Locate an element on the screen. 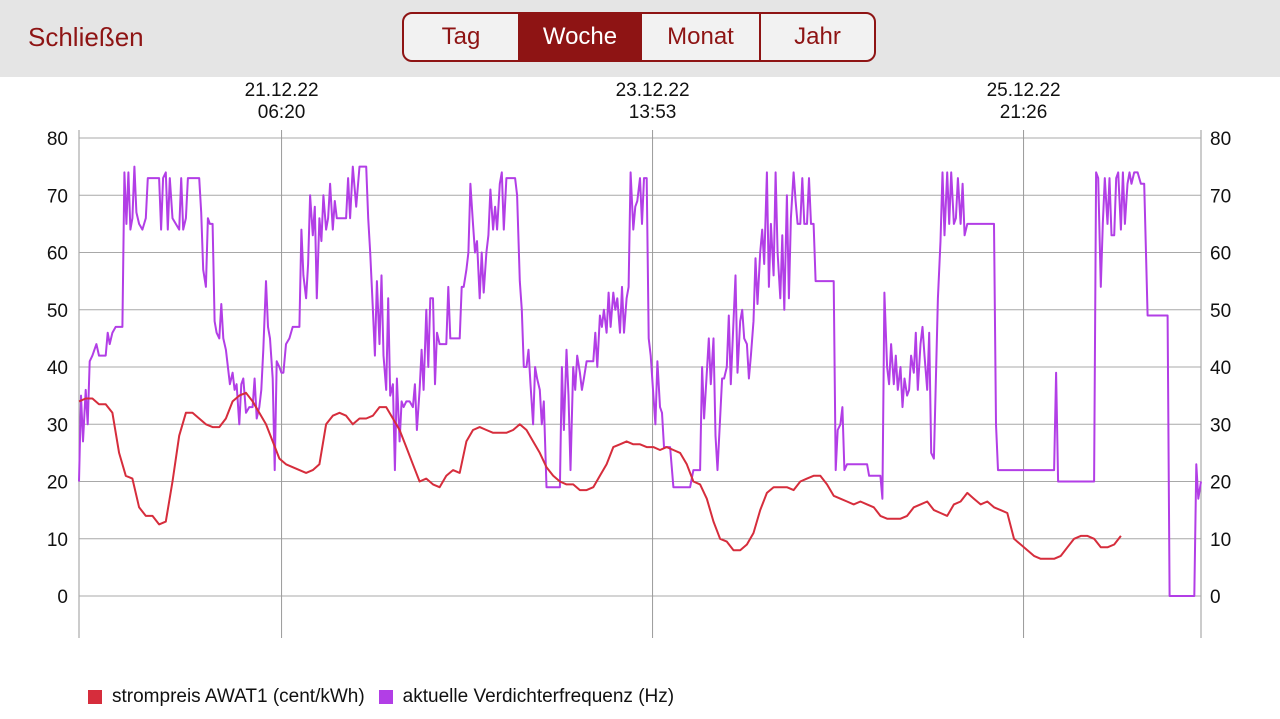 The image size is (1280, 719). y-tick-right-40: 40 is located at coordinates (1220, 368).